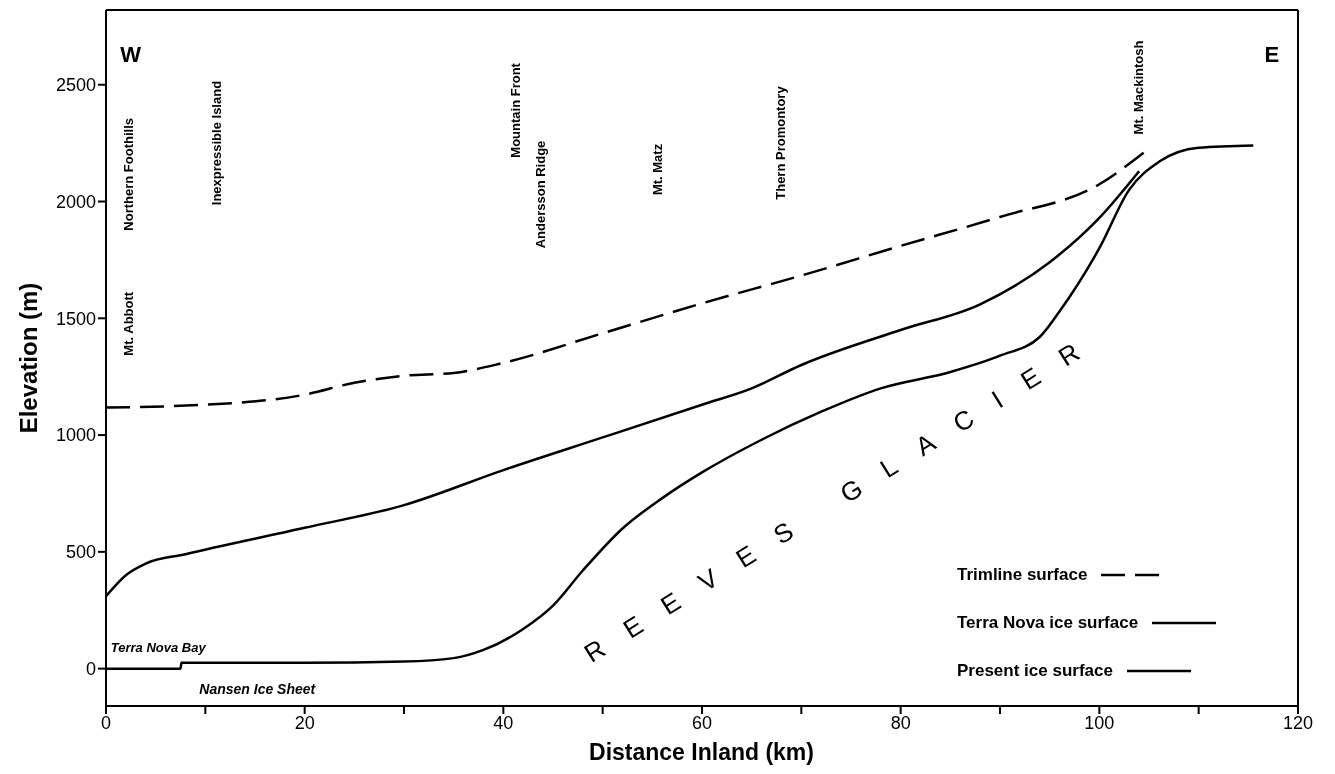 This screenshot has height=774, width=1335. What do you see at coordinates (90, 669) in the screenshot?
I see `y-tick-label: 0` at bounding box center [90, 669].